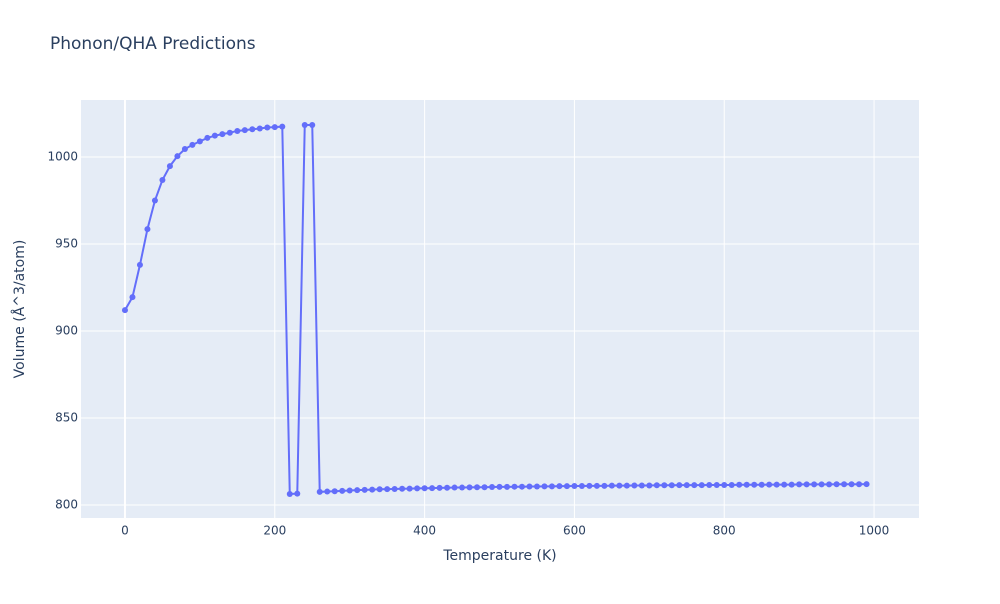 This screenshot has width=1000, height=604. What do you see at coordinates (66, 331) in the screenshot?
I see `y-tick-label: 900` at bounding box center [66, 331].